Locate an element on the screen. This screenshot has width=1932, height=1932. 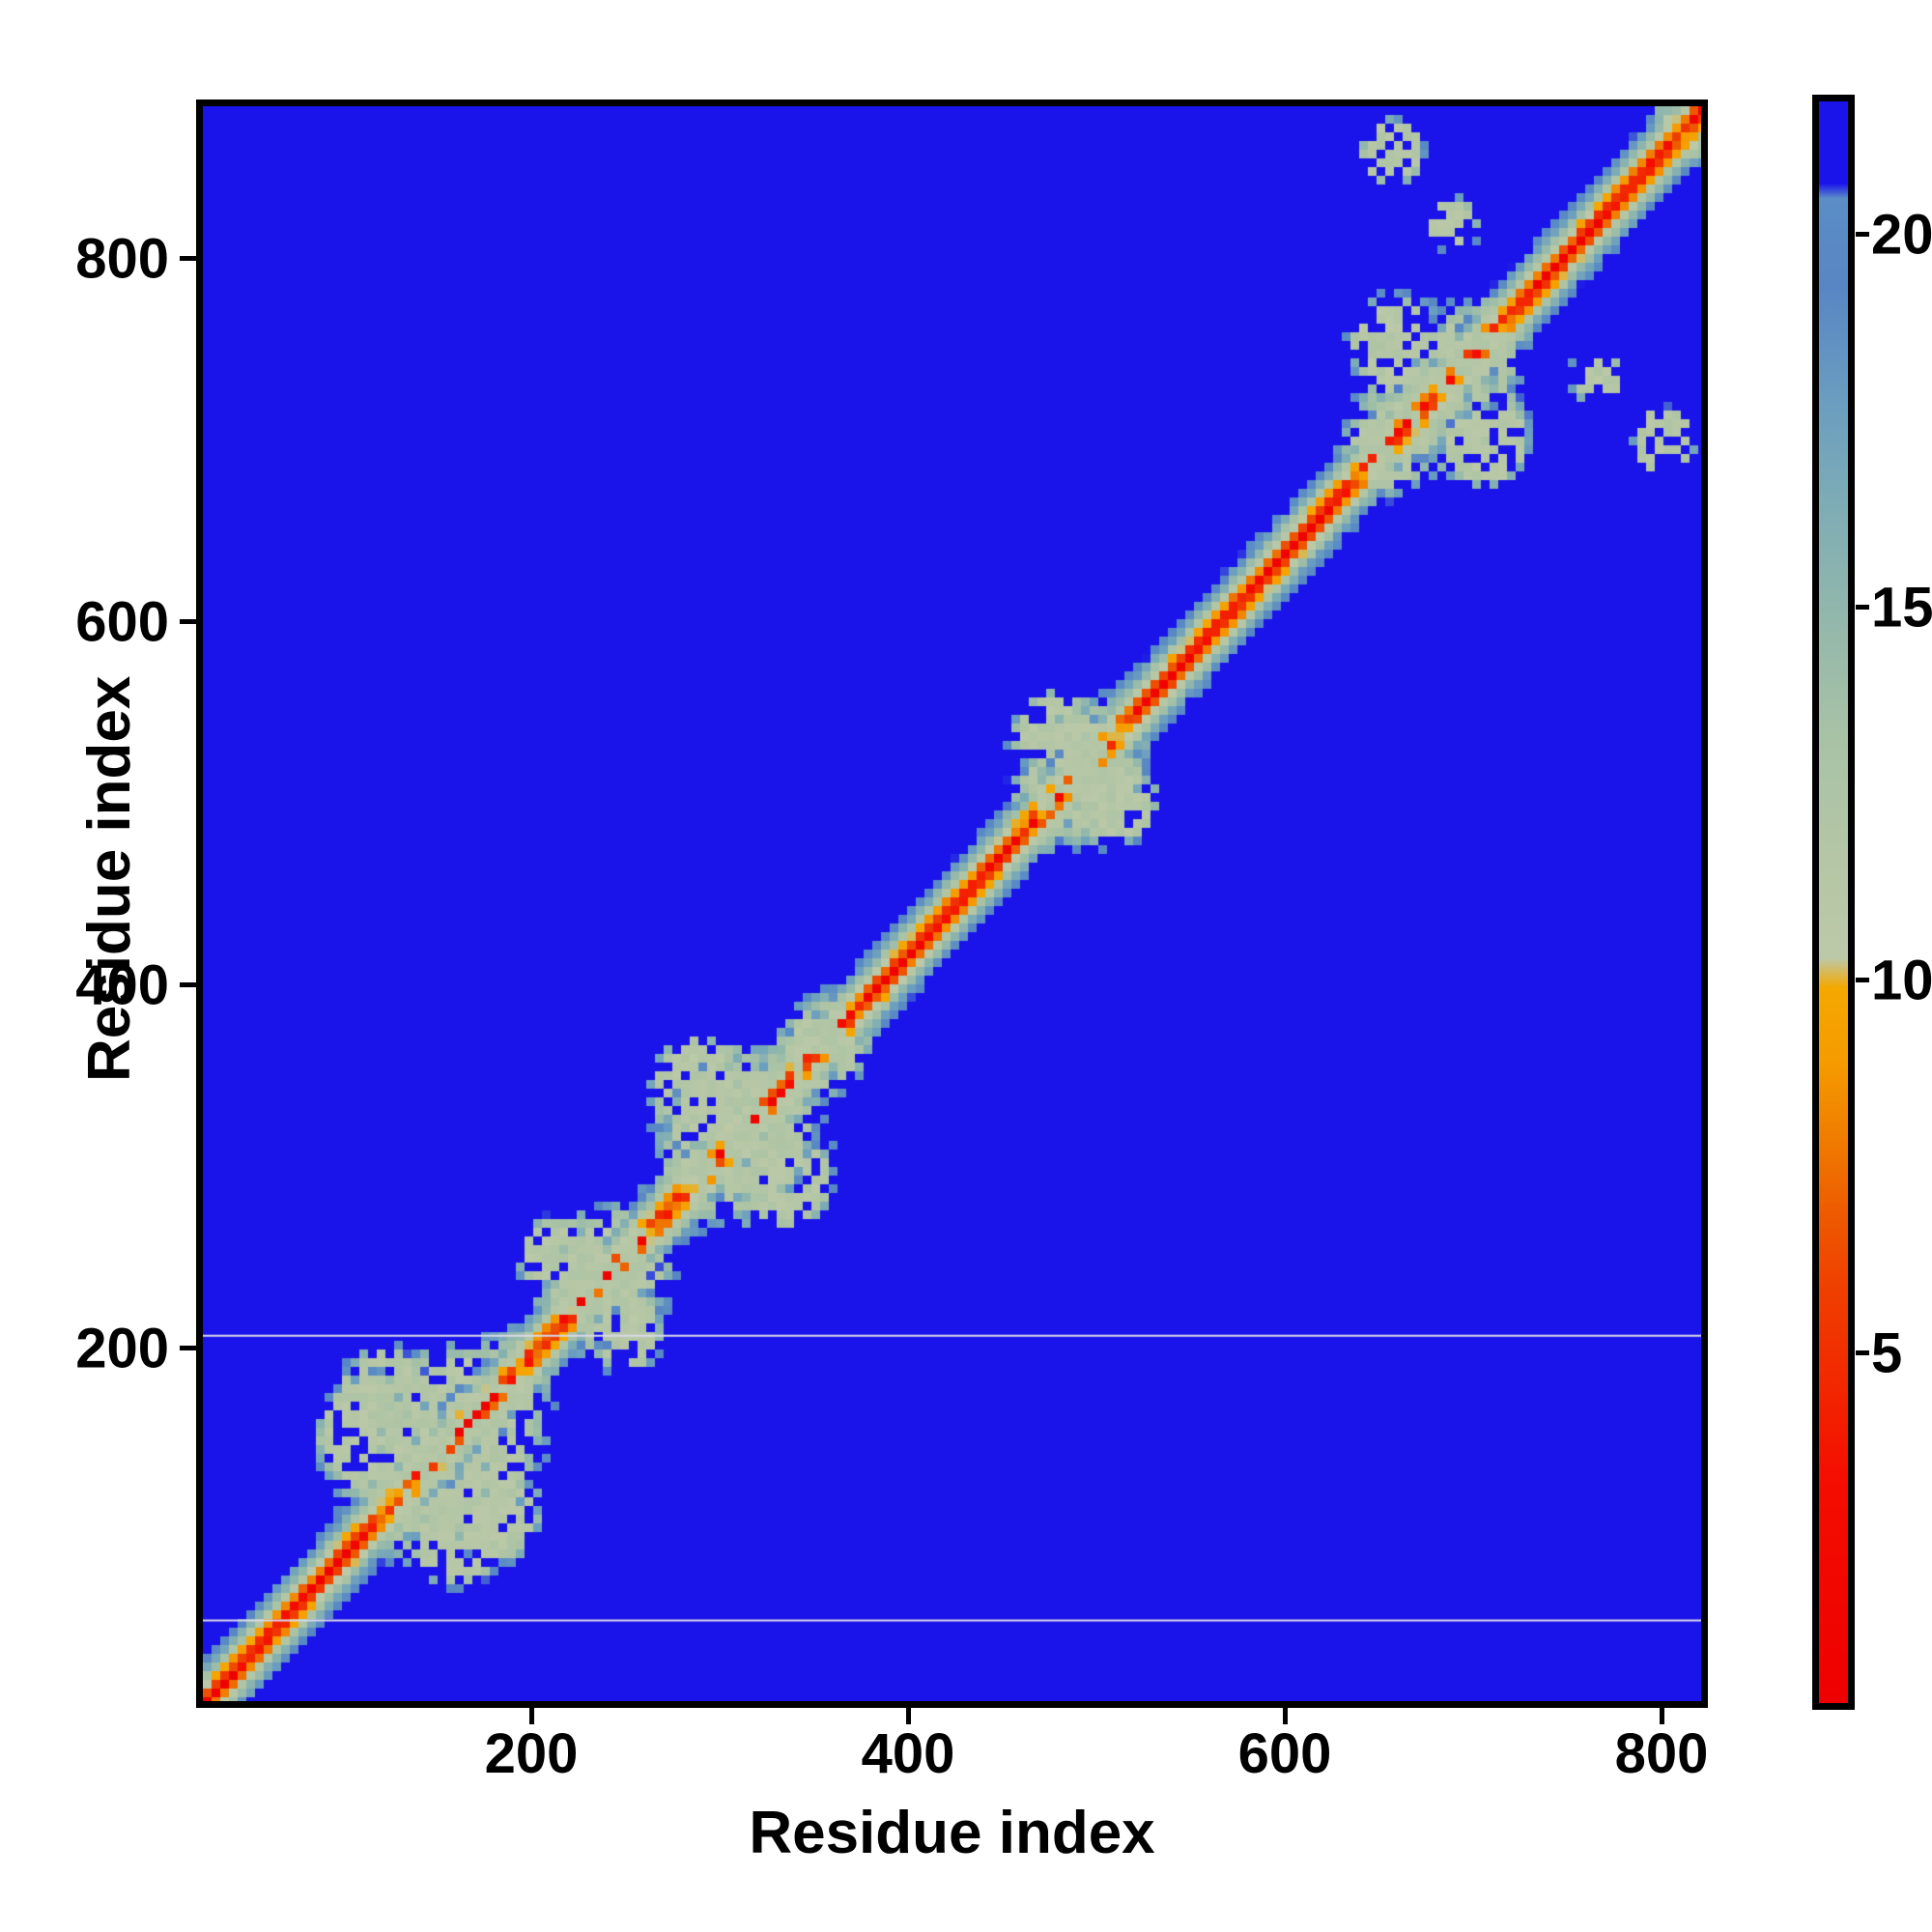
colorbar-ticklabel-10: 10 is located at coordinates (1901, 980).